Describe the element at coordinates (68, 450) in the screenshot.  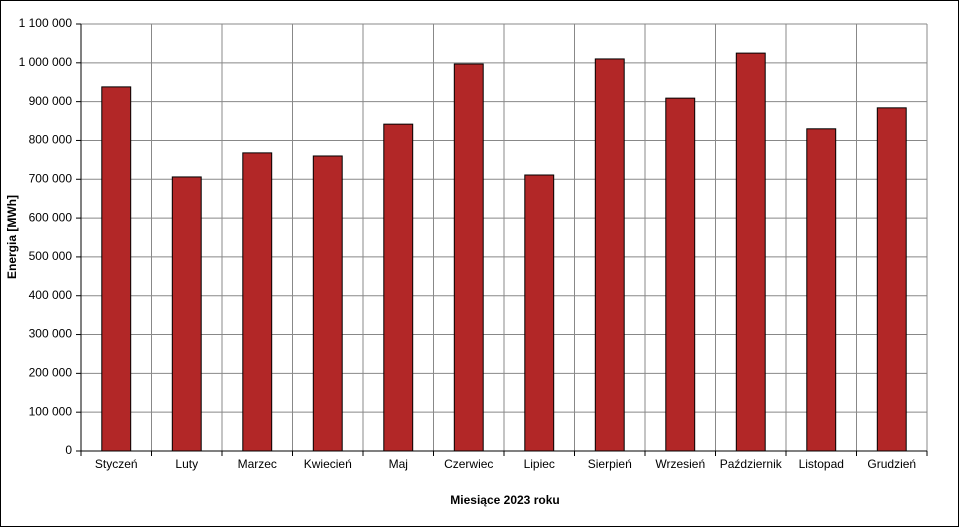
I see `y-tick-label: 0` at that location.